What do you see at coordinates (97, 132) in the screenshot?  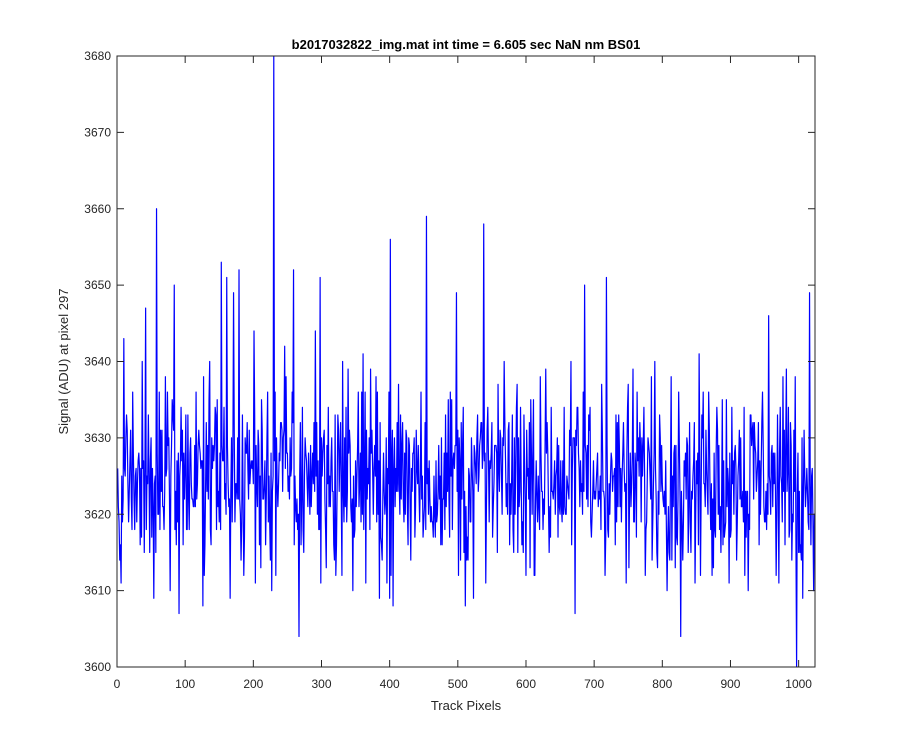 I see `y-tick-label: 3670` at bounding box center [97, 132].